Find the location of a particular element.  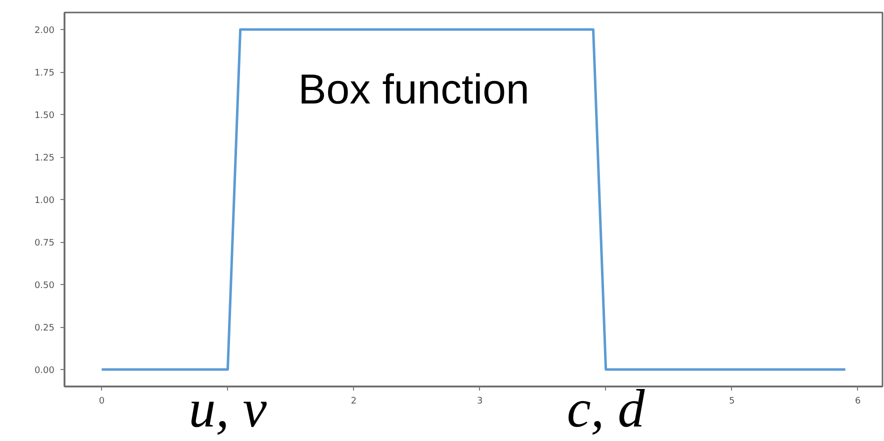

y-tick-label: 2.00 is located at coordinates (44, 31).